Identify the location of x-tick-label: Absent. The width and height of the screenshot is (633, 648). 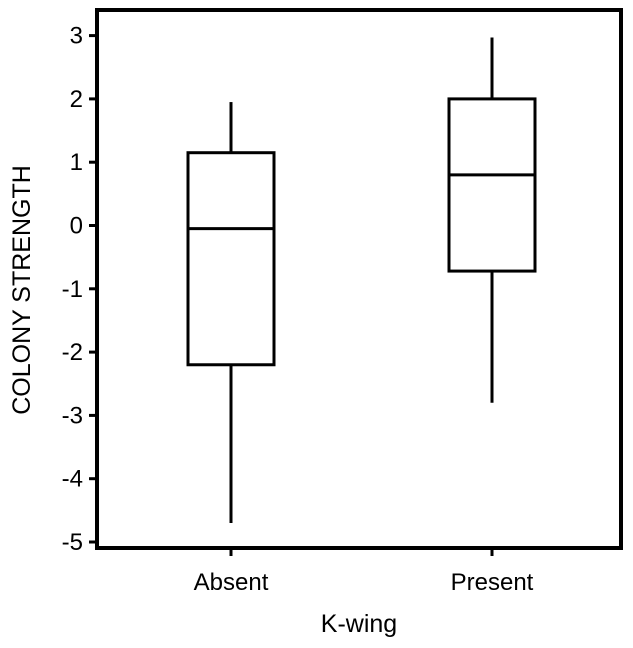
(231, 582).